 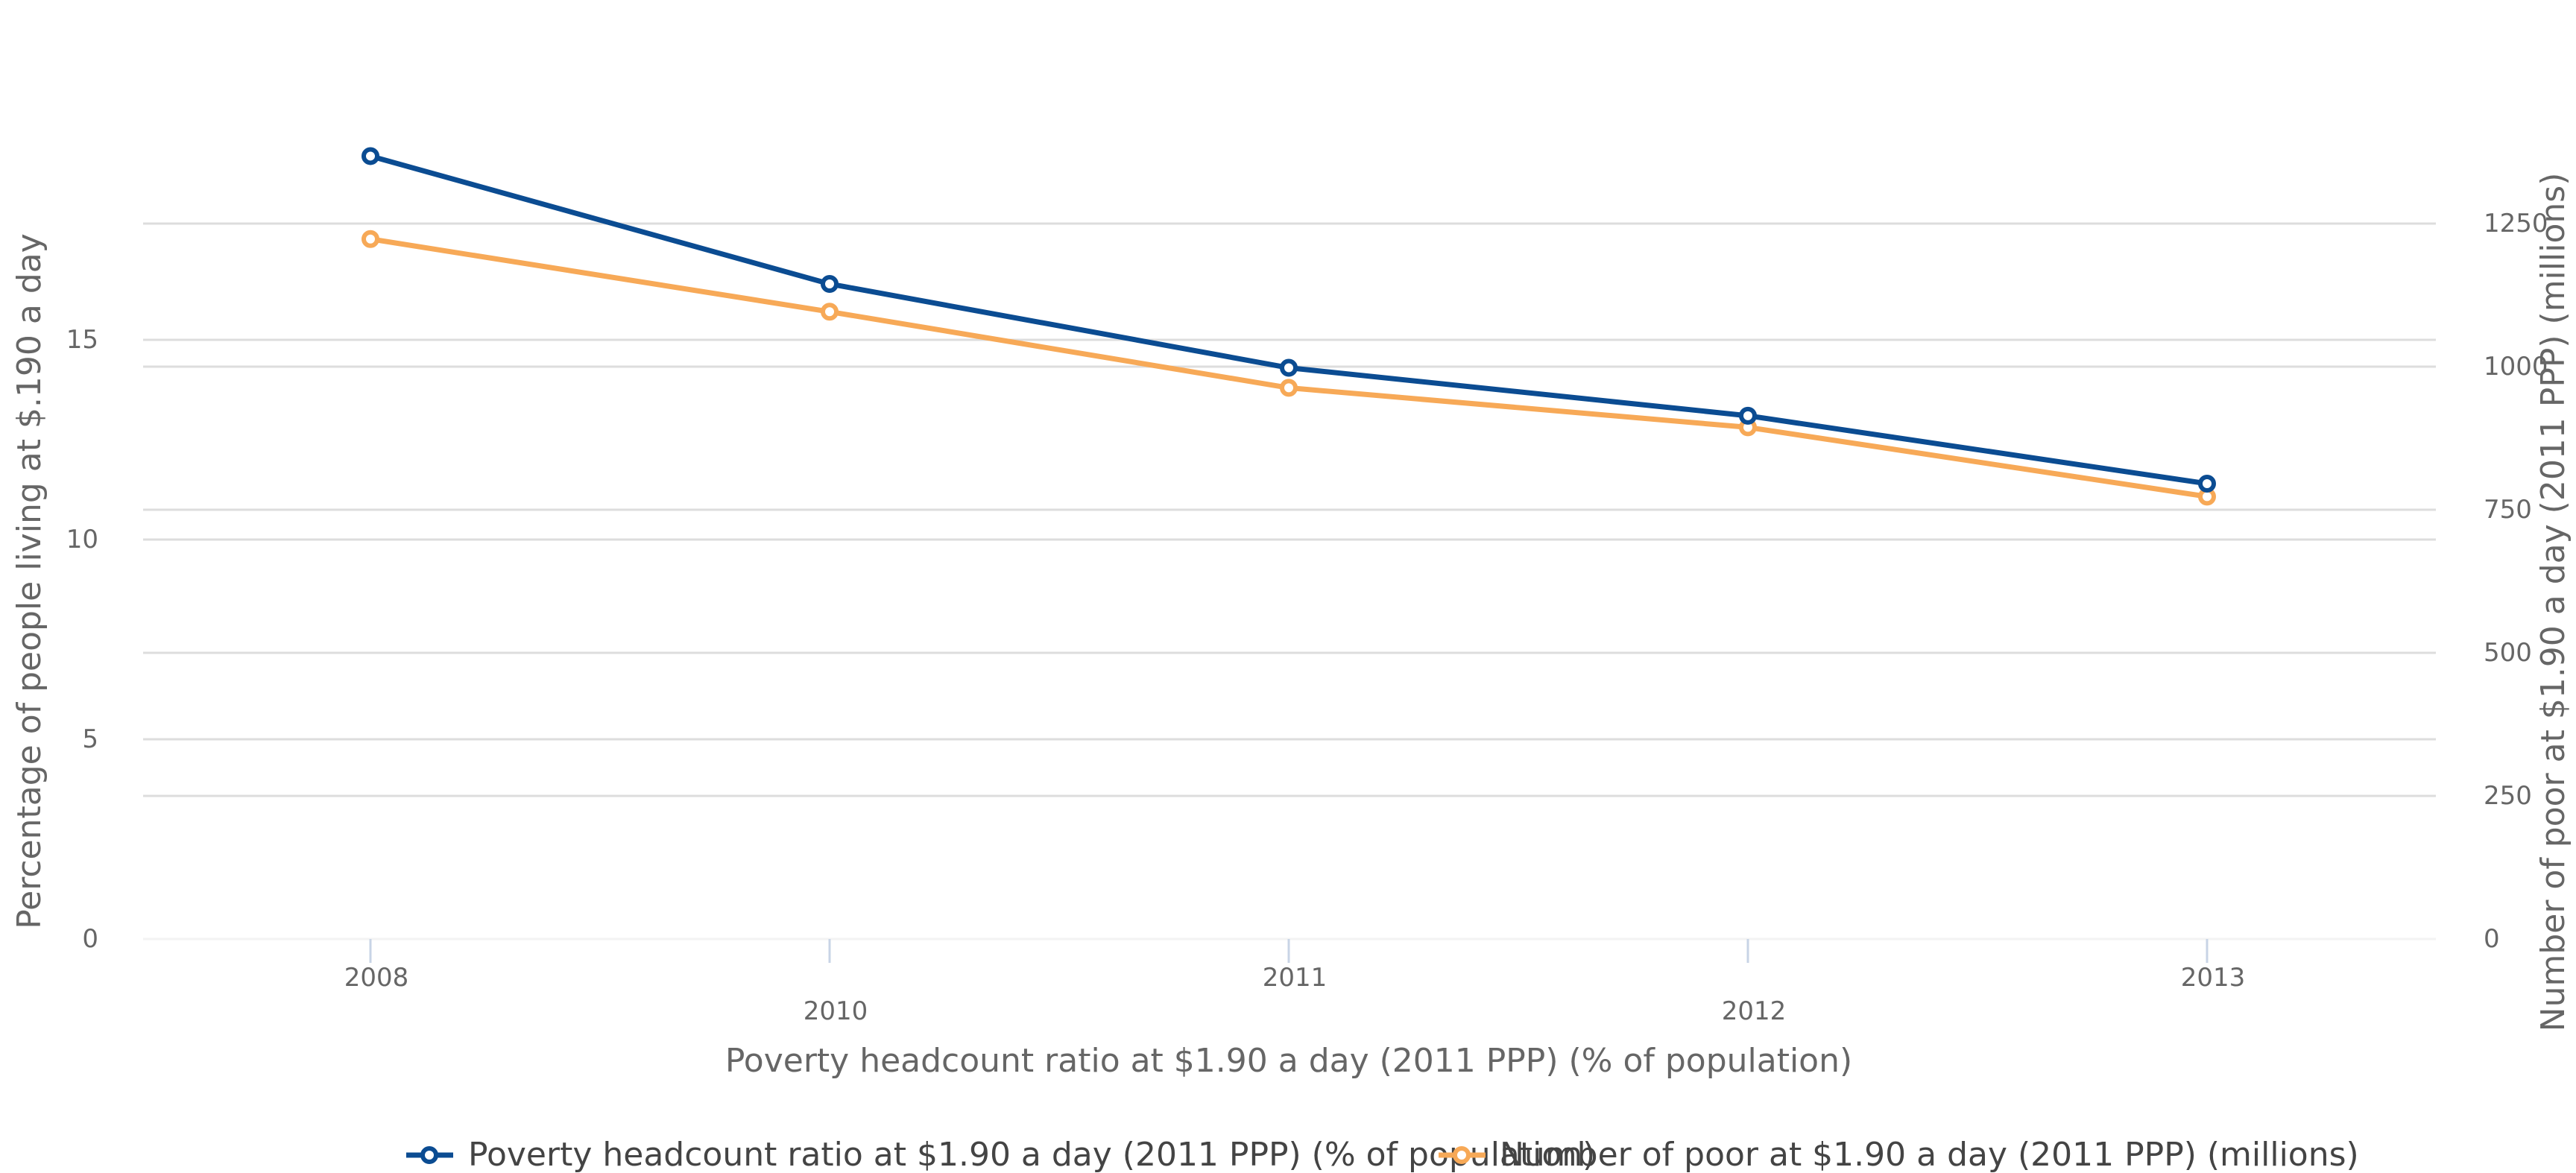 What do you see at coordinates (2516, 223) in the screenshot?
I see `y-right-tick-label: 1250` at bounding box center [2516, 223].